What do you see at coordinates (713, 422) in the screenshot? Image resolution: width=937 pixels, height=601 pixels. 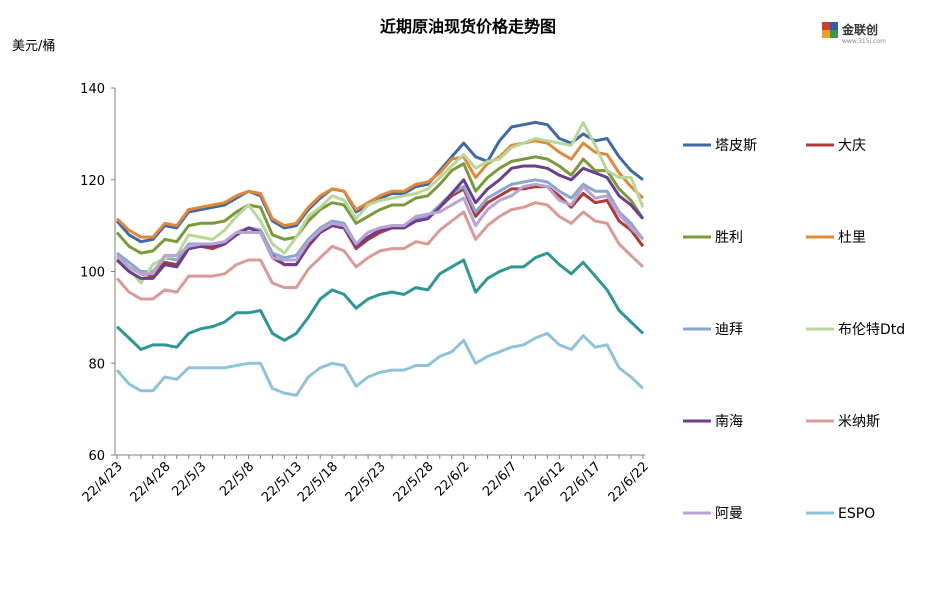 I see `legend-item: 南海` at bounding box center [713, 422].